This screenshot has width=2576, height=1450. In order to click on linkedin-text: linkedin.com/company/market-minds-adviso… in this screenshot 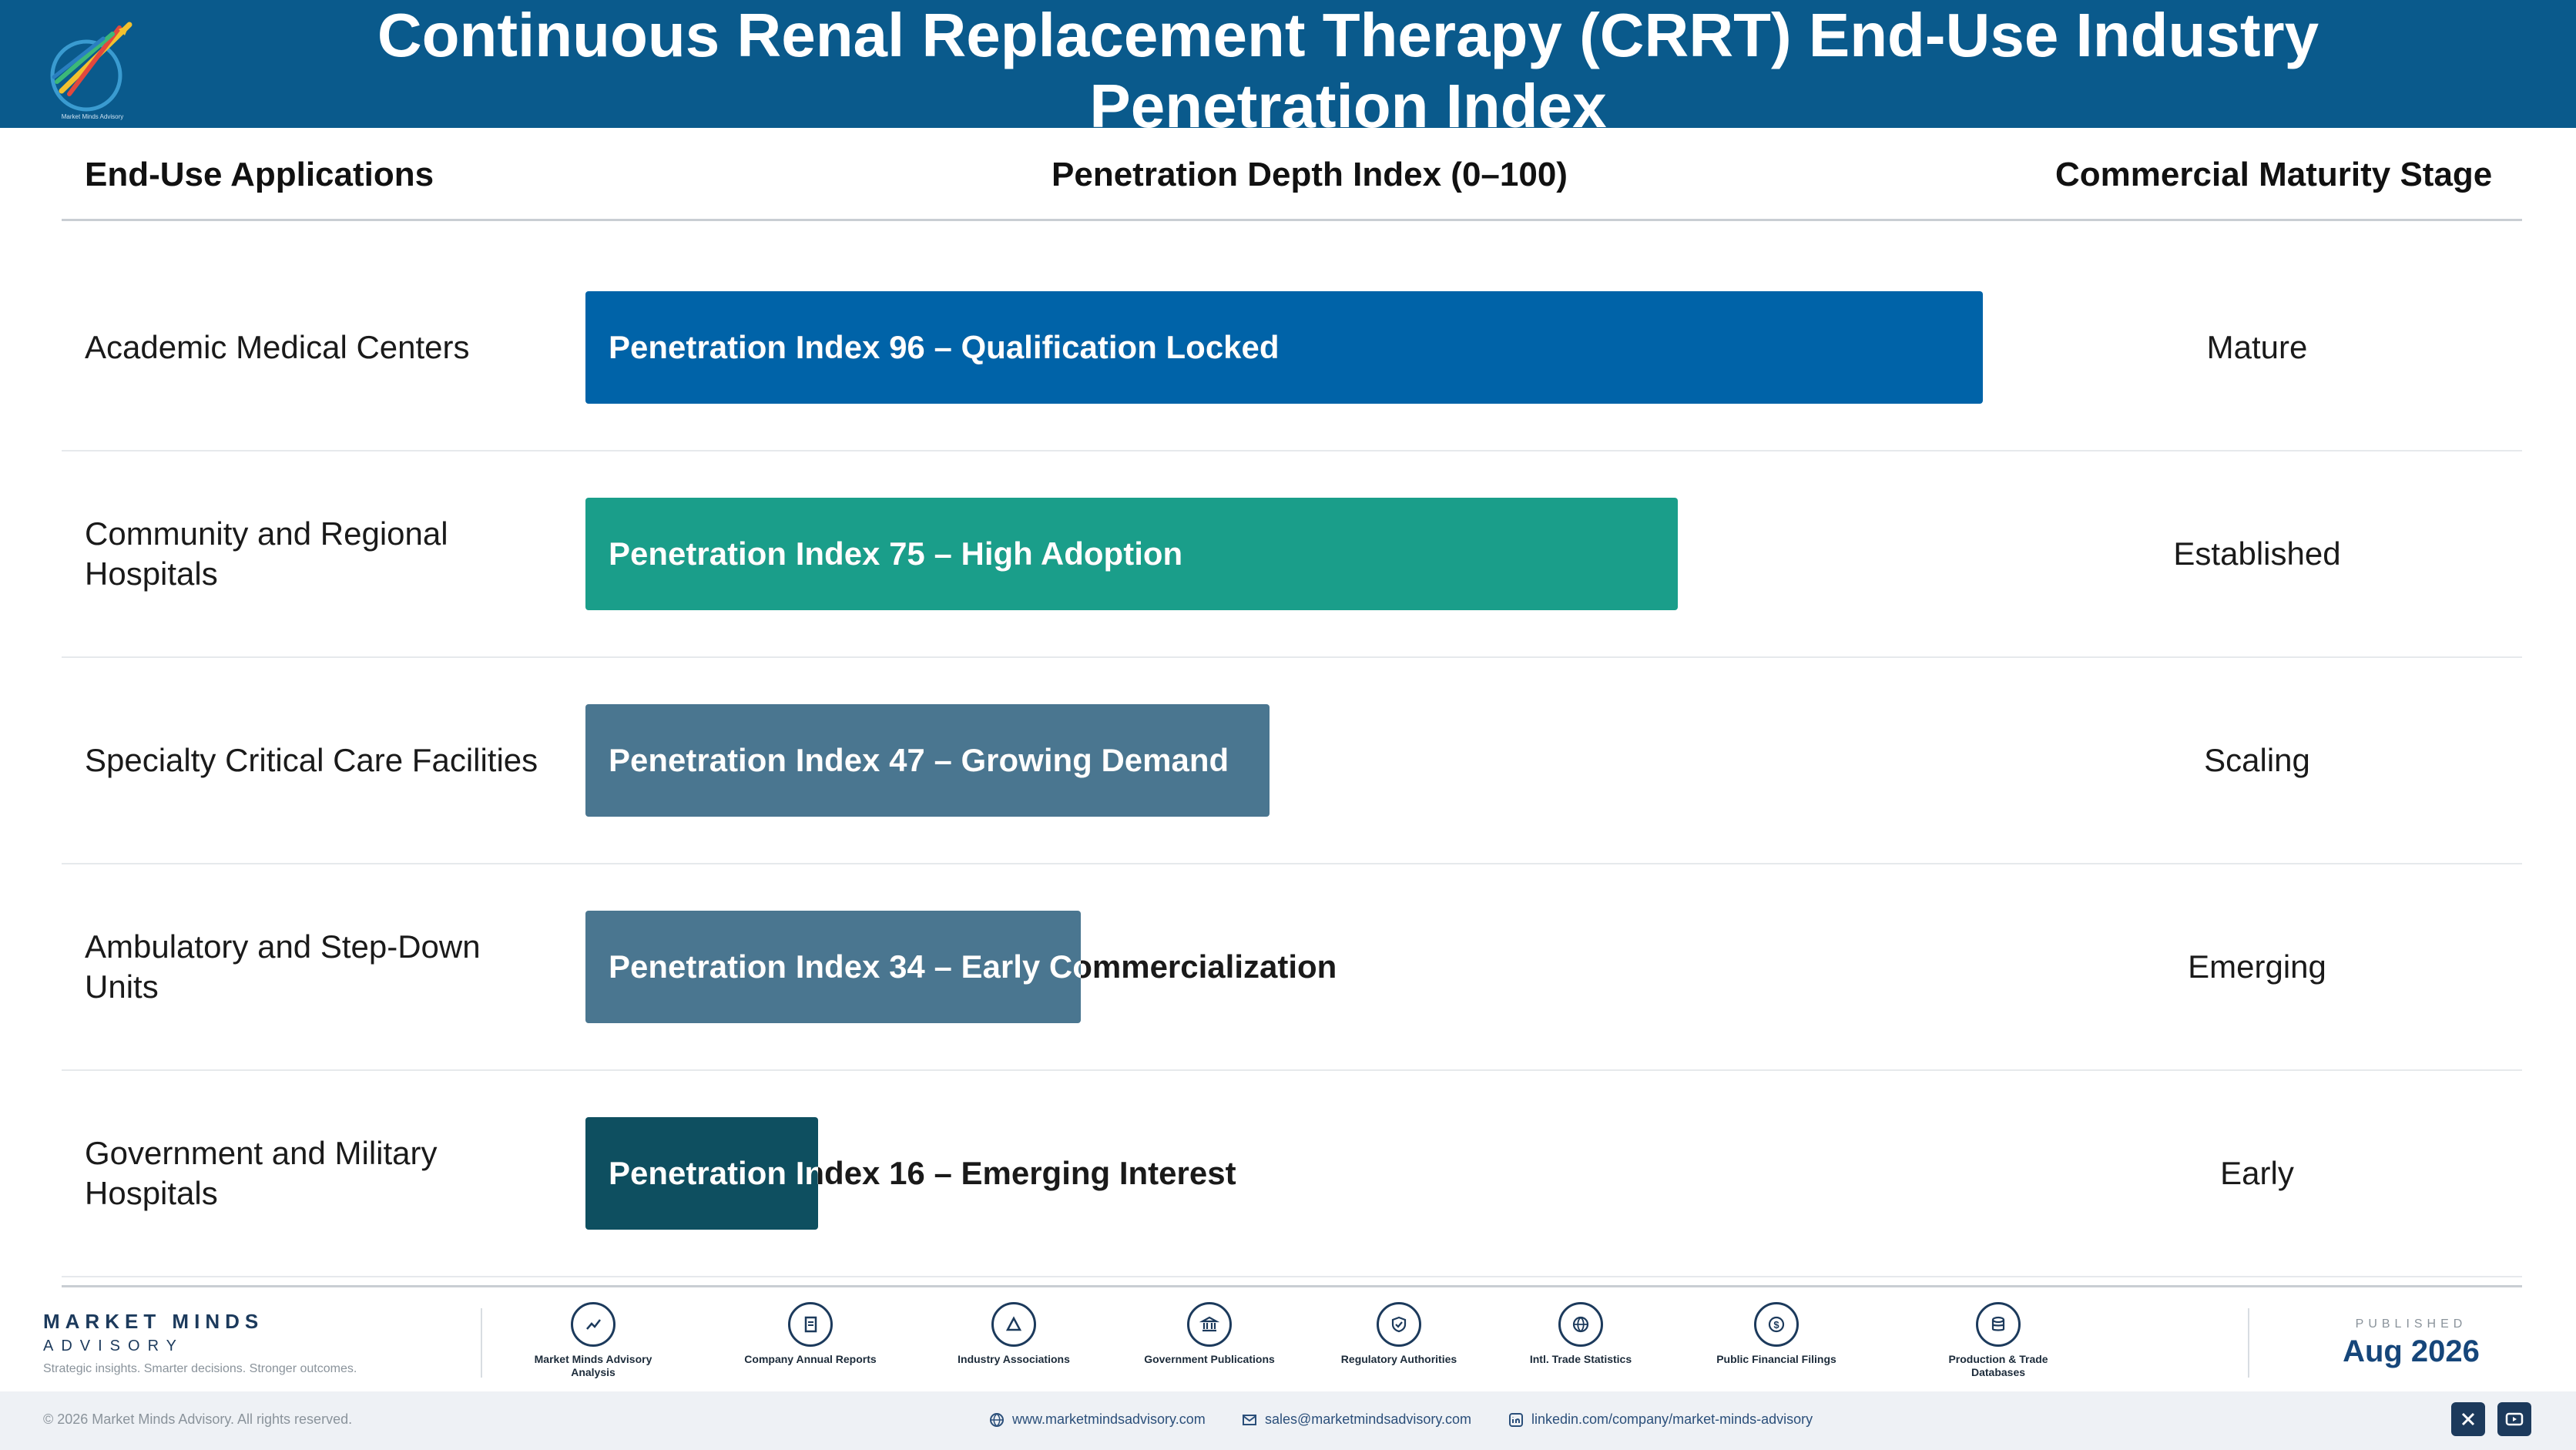, I will do `click(1672, 1419)`.